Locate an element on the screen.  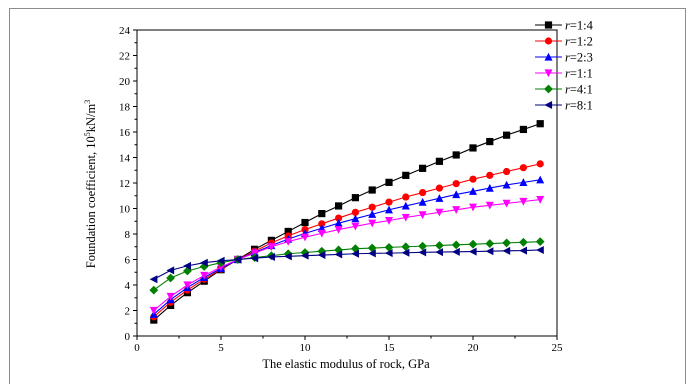
legend-item-3: r=2:3 is located at coordinates (564, 58).